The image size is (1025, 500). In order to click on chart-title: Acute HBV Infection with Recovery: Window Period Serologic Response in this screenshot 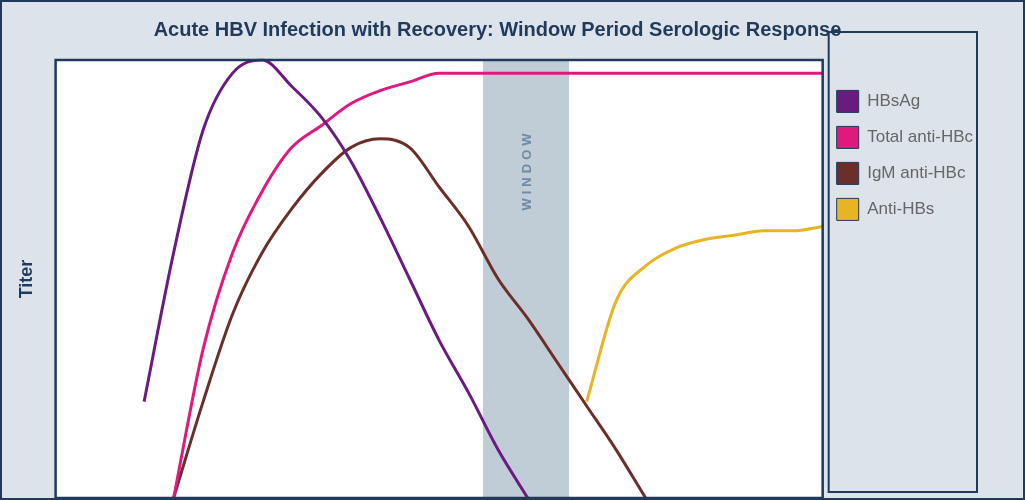, I will do `click(497, 28)`.